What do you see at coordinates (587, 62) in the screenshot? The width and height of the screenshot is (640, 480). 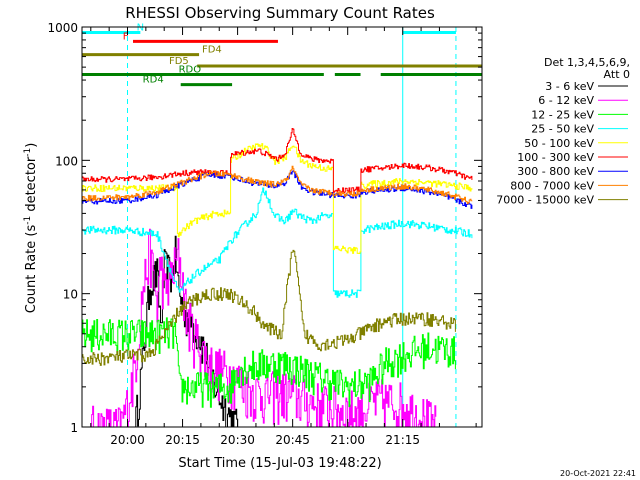 I see `legend-header-line: Det 1,3,4,5,6,9,` at bounding box center [587, 62].